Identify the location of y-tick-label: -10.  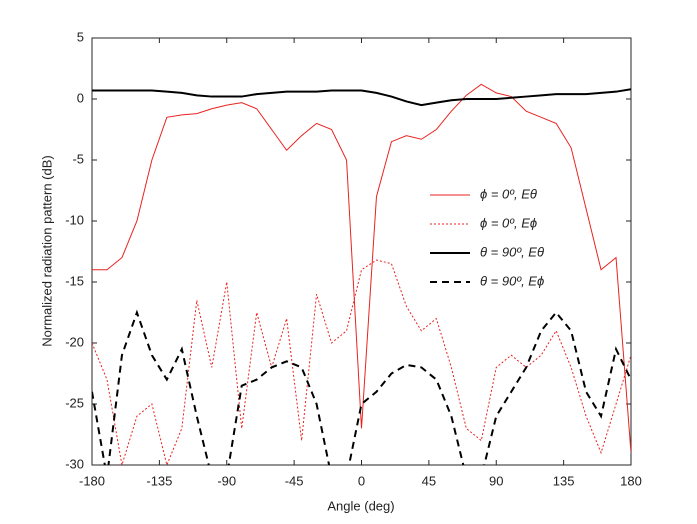
(74, 219).